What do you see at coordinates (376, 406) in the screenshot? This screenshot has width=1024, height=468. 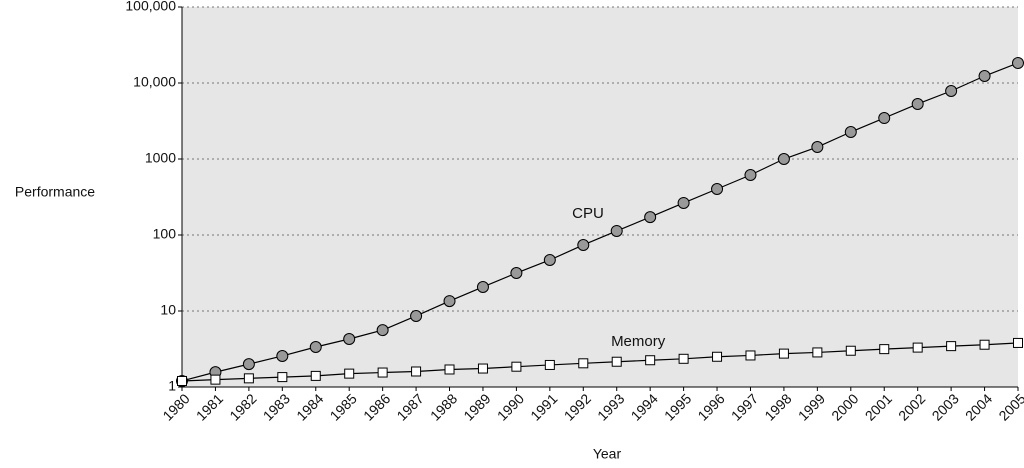 I see `x-tick-label: 1986` at bounding box center [376, 406].